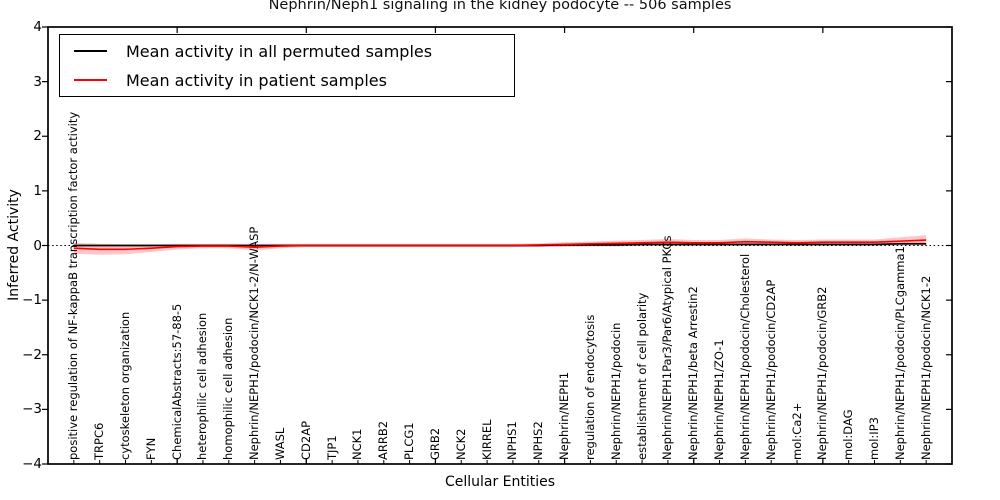 Image resolution: width=1000 pixels, height=500 pixels. Describe the element at coordinates (37, 81) in the screenshot. I see `y-tick-label: 3` at that location.